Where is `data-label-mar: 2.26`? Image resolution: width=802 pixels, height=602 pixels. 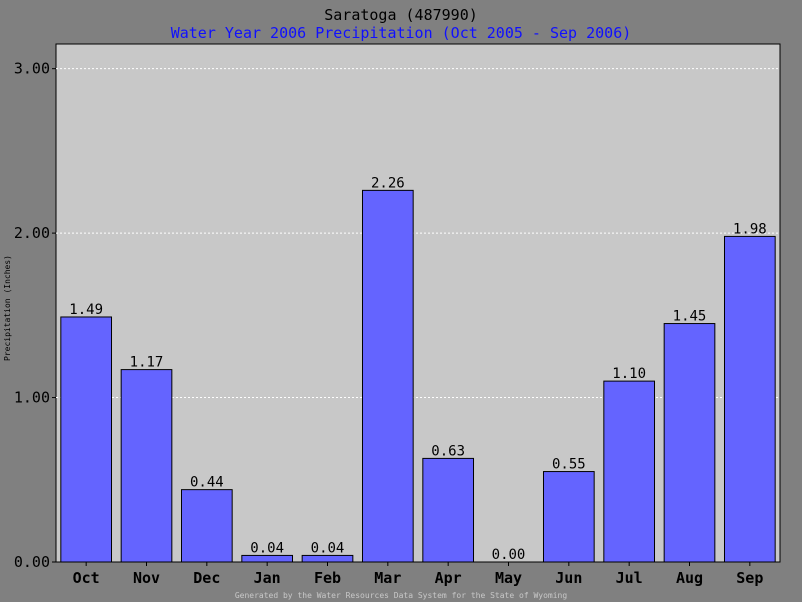
data-label-mar: 2.26 is located at coordinates (388, 183).